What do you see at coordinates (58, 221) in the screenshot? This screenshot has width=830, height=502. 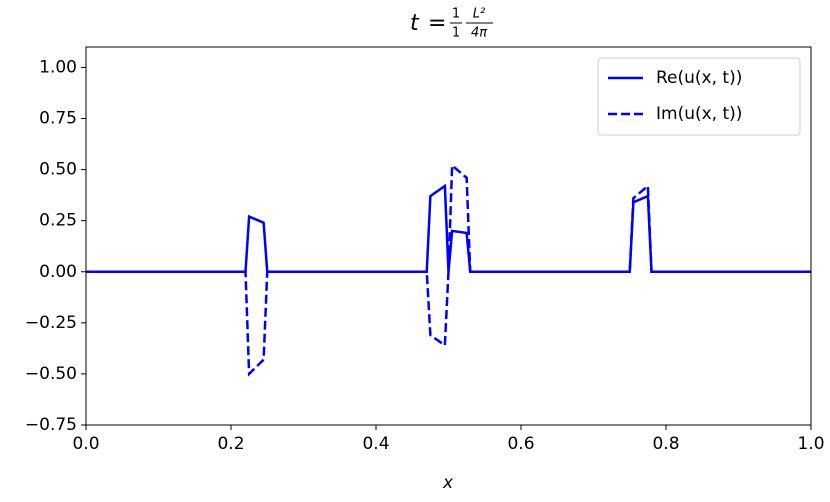 I see `y-tick-label: 0.25` at bounding box center [58, 221].